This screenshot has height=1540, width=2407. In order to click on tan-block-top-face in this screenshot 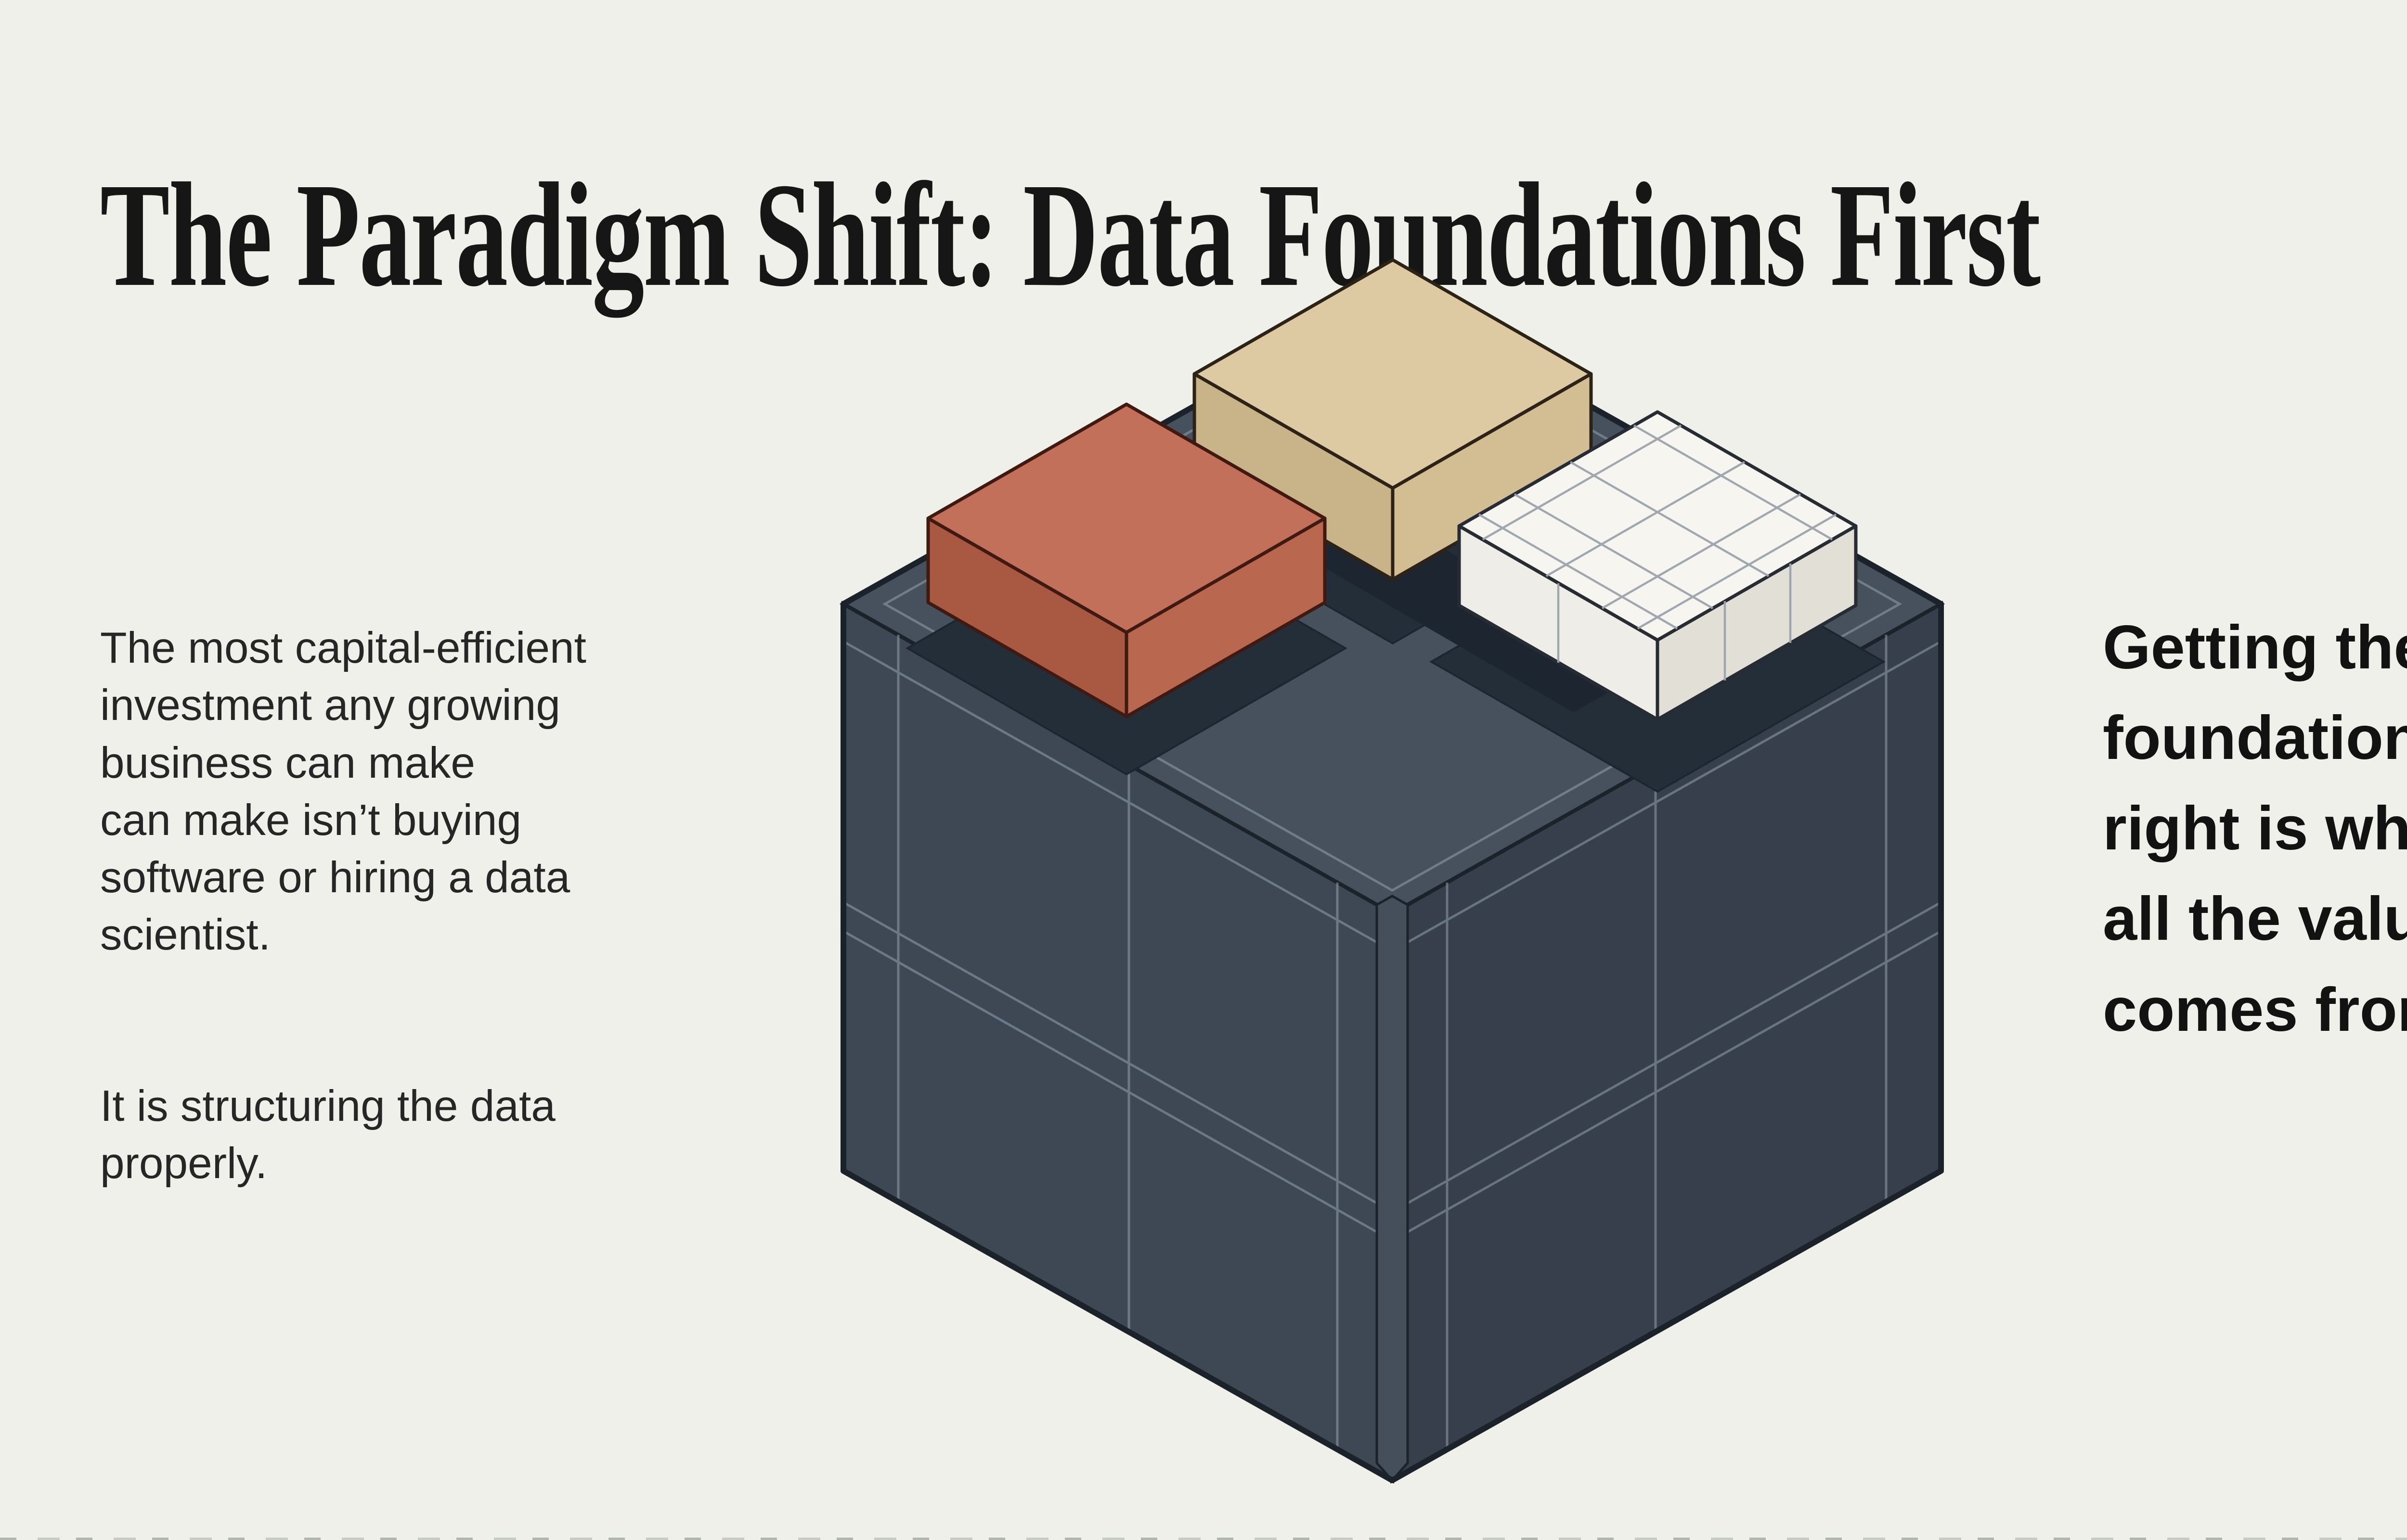, I will do `click(1392, 374)`.